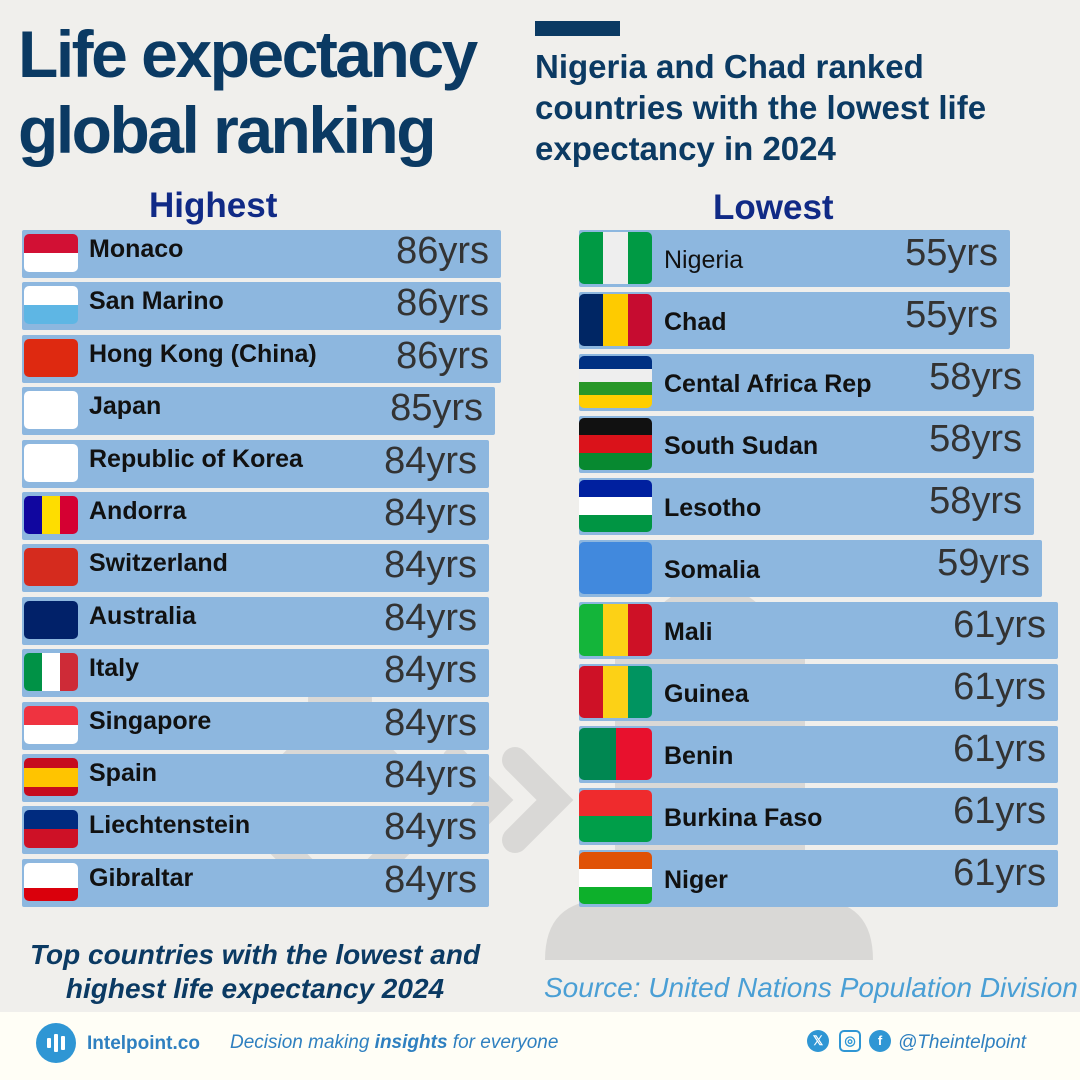 Image resolution: width=1080 pixels, height=1080 pixels. Describe the element at coordinates (773, 207) in the screenshot. I see `lowest-heading: Lowest` at that location.